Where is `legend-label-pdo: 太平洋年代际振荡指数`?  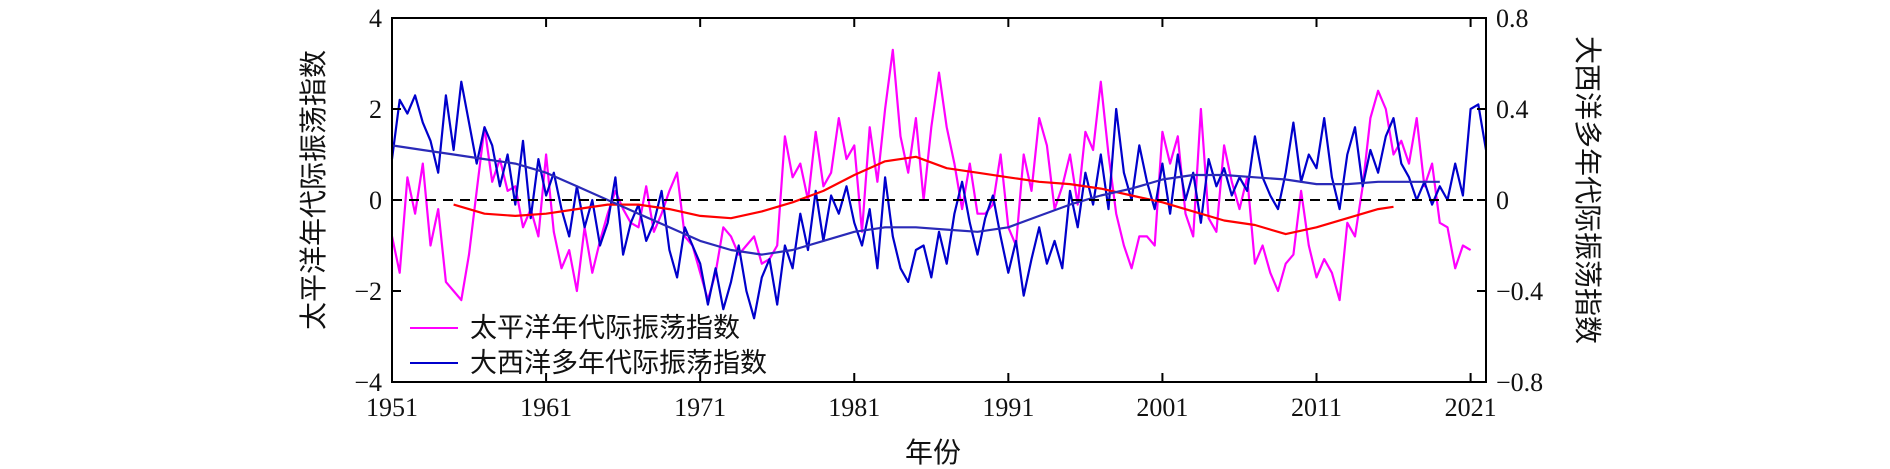 legend-label-pdo: 太平洋年代际振荡指数 is located at coordinates (605, 328).